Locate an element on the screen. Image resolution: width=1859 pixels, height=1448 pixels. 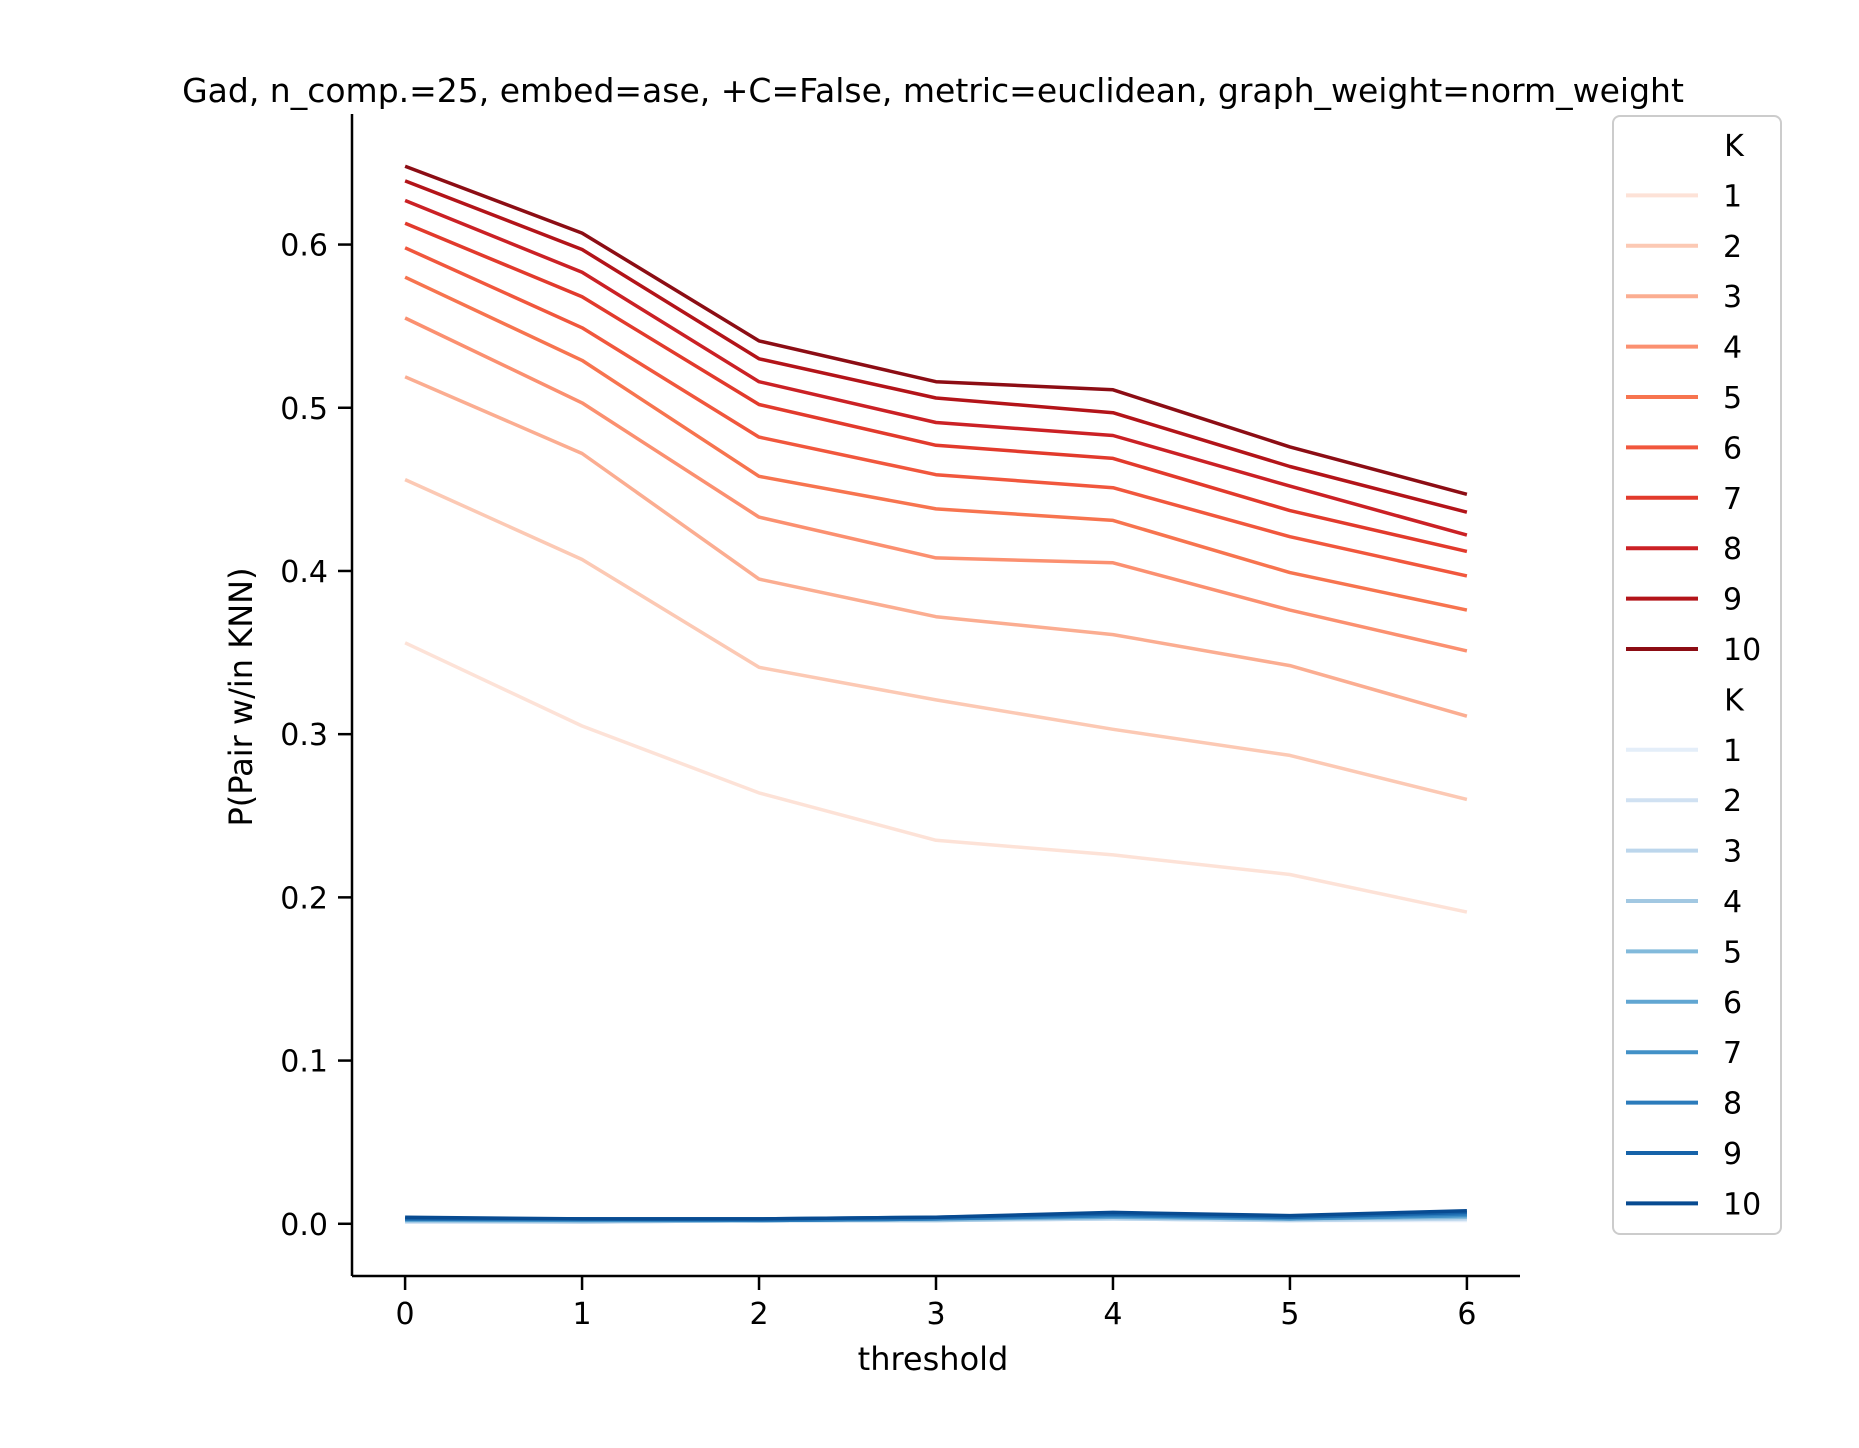
series-line-red-k7 is located at coordinates (936, 387).